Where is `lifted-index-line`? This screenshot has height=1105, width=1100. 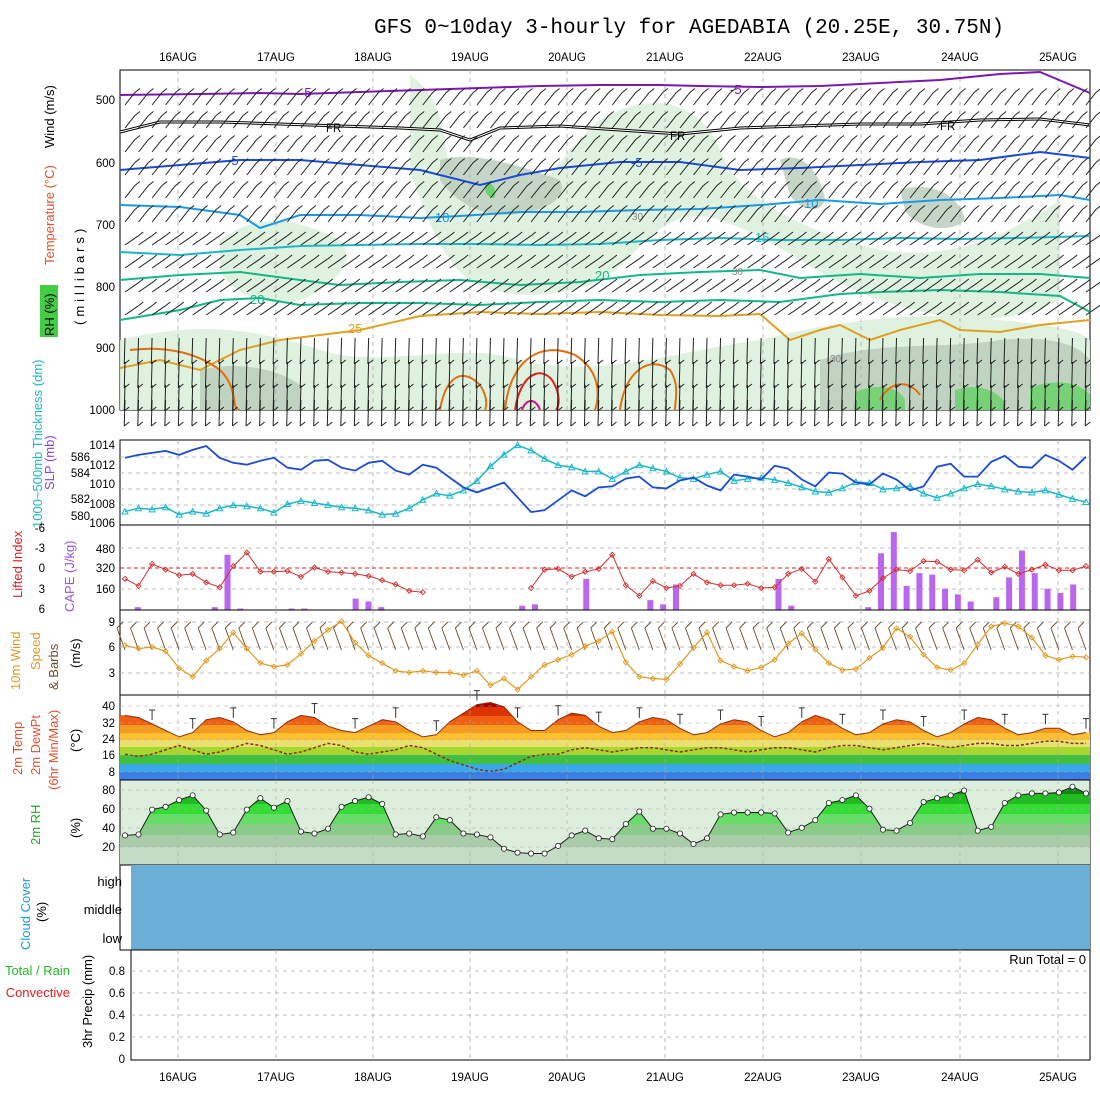
lifted-index-line is located at coordinates (808, 575).